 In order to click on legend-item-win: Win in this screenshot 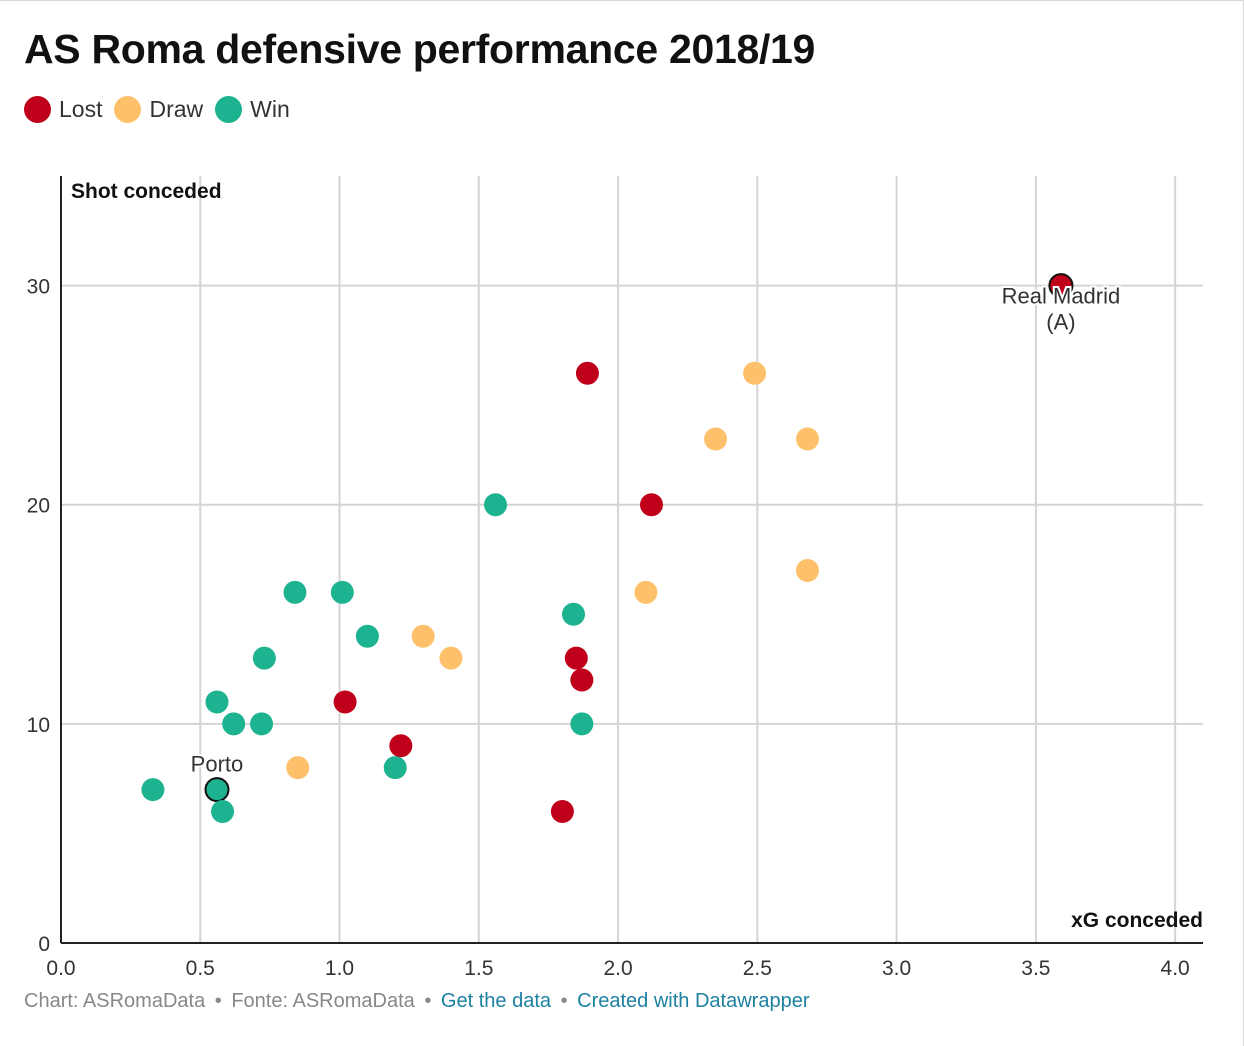, I will do `click(252, 109)`.